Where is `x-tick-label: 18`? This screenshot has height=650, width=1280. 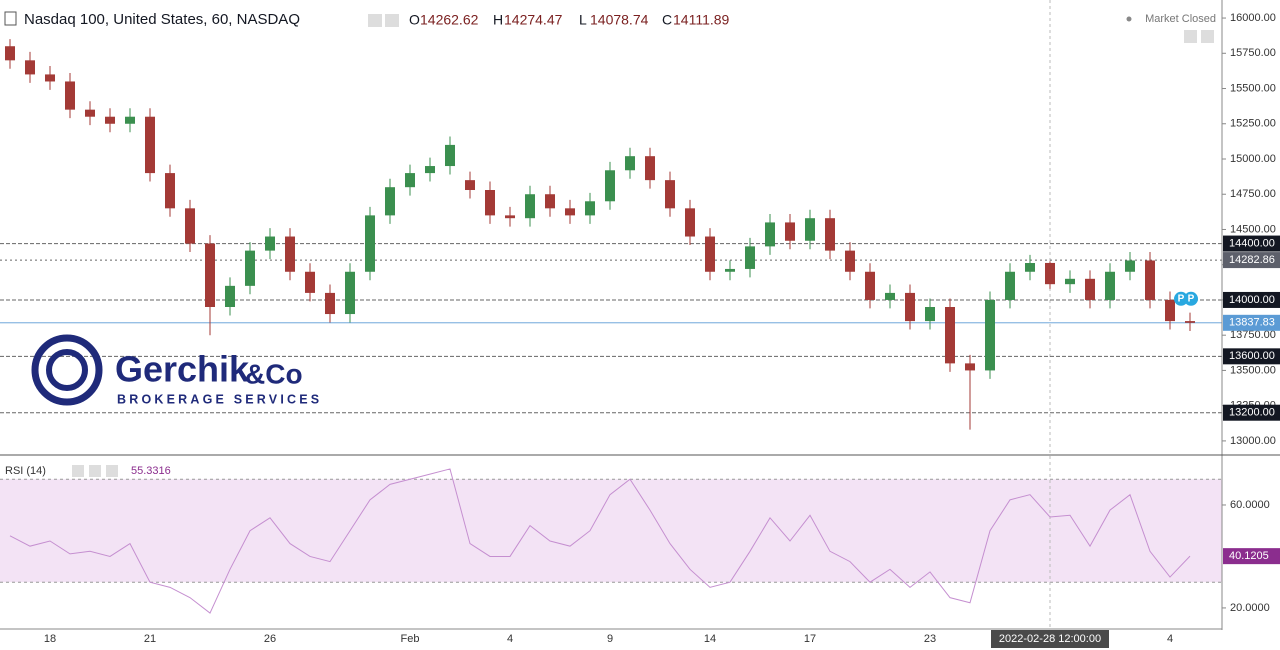 x-tick-label: 18 is located at coordinates (50, 639).